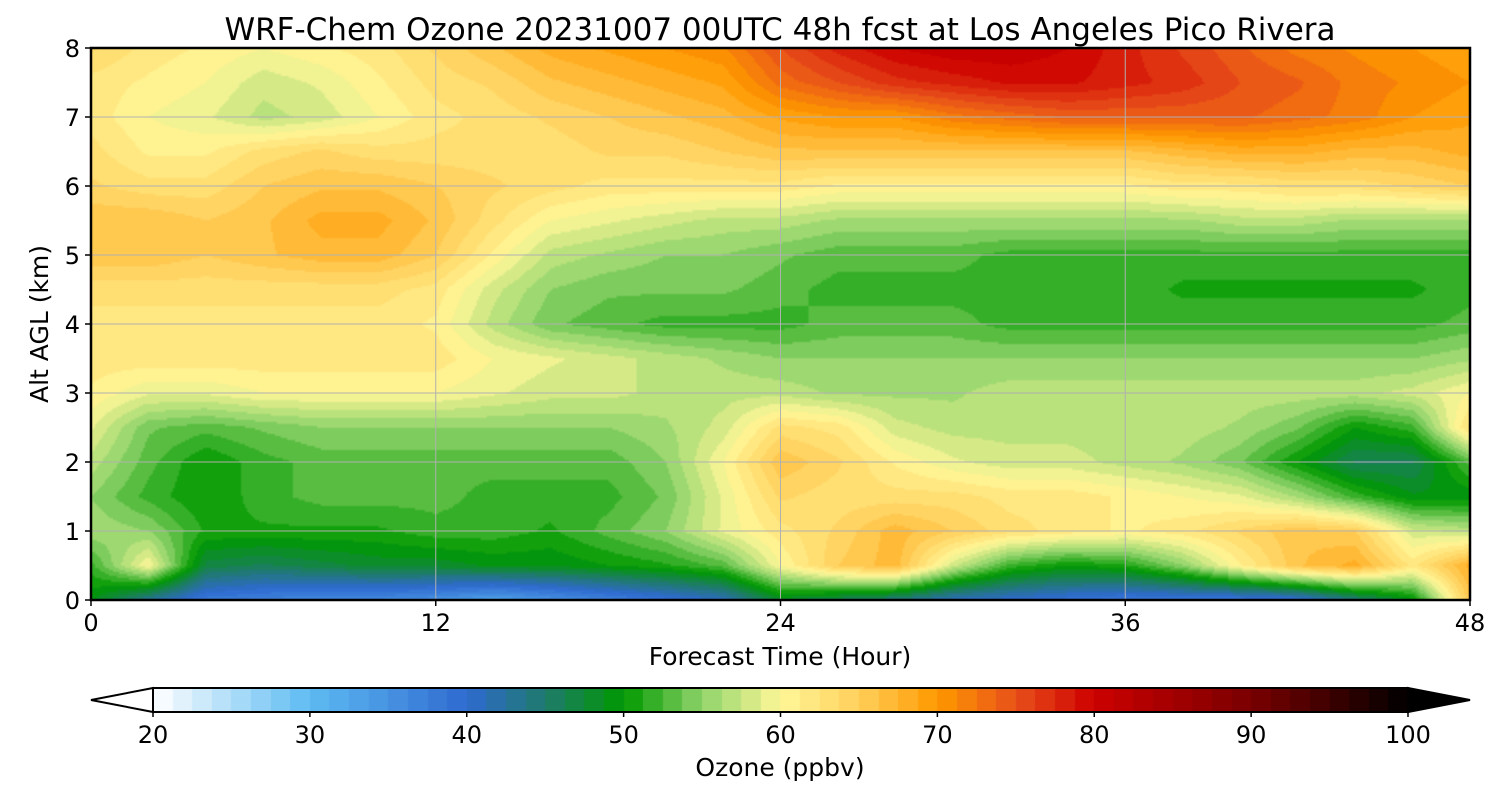  I want to click on colorbar: 20 30 40 50 60 70 80 90 100, so click(780, 717).